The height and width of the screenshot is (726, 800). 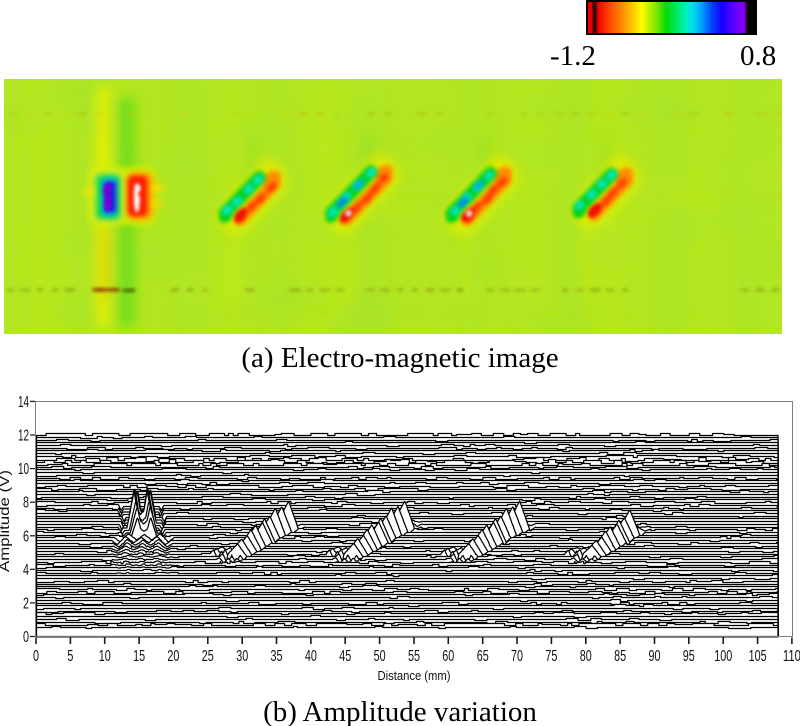 I want to click on svg-text: 90, so click(x=655, y=656).